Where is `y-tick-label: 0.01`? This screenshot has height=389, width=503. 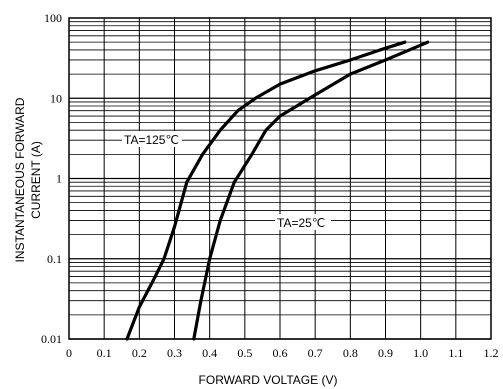
y-tick-label: 0.01 is located at coordinates (51, 339).